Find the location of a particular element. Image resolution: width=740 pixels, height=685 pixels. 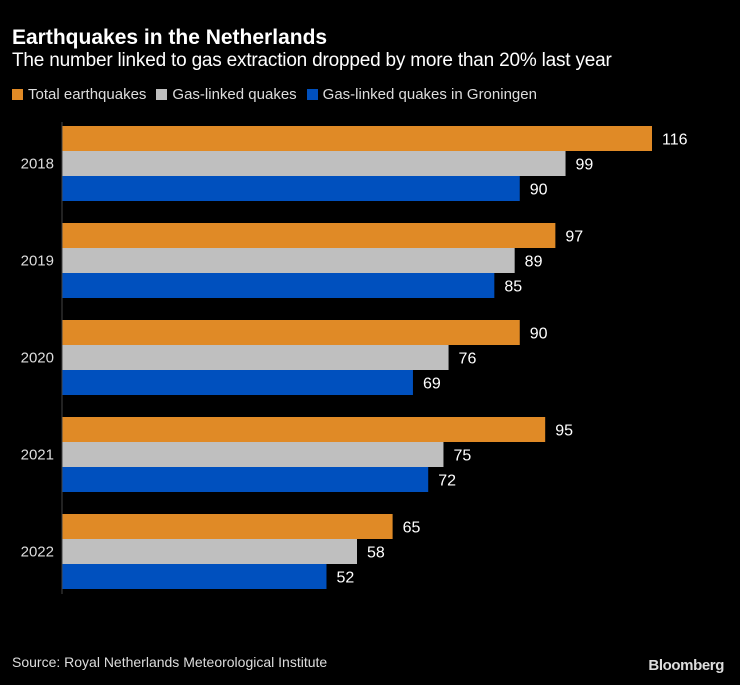

data-label-groningen-2022: 52 is located at coordinates (345, 578).